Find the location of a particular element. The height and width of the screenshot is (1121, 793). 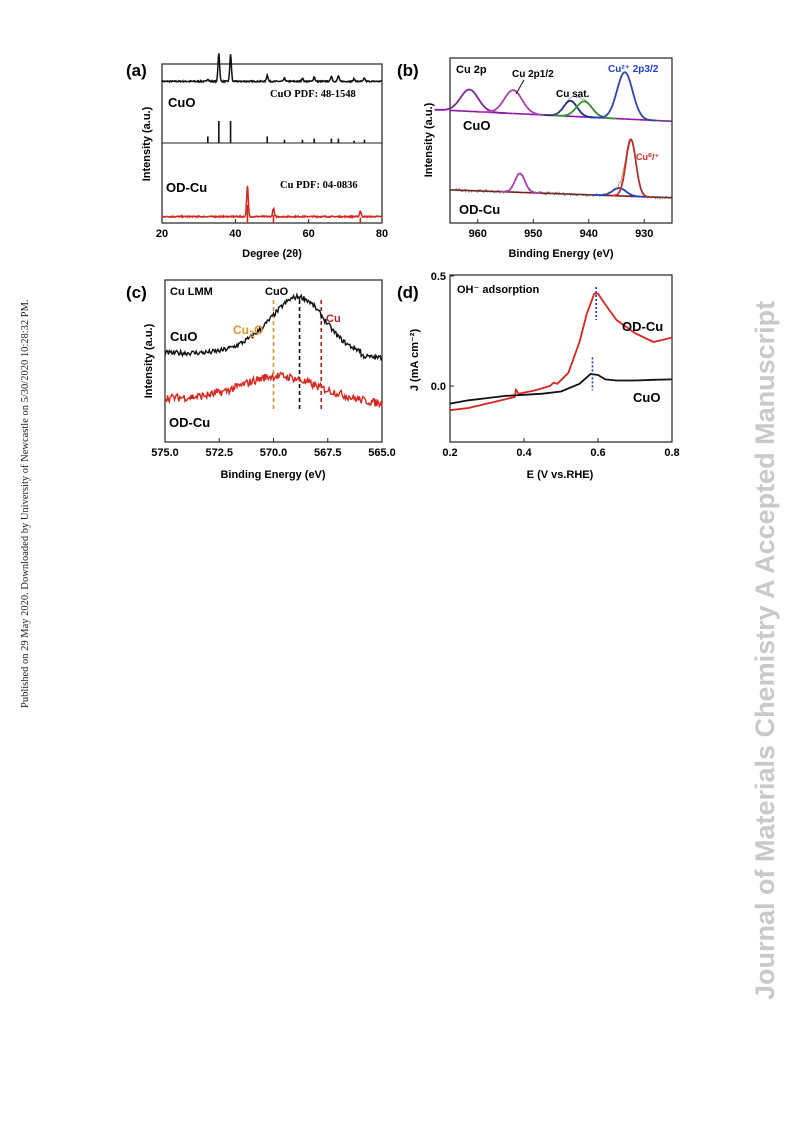

x-tick-label: 0.2 is located at coordinates (449, 453).